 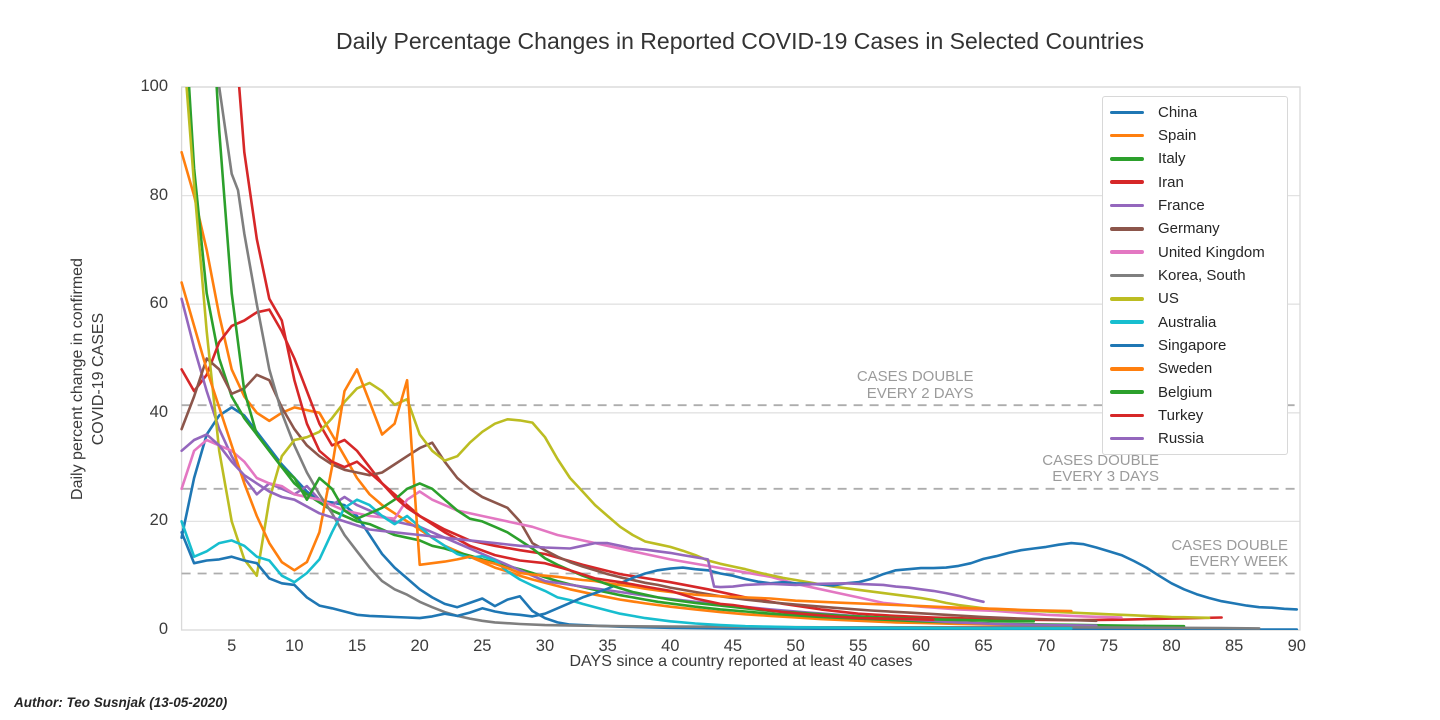 I want to click on legend-item-belgium: Belgium, so click(x=1198, y=392).